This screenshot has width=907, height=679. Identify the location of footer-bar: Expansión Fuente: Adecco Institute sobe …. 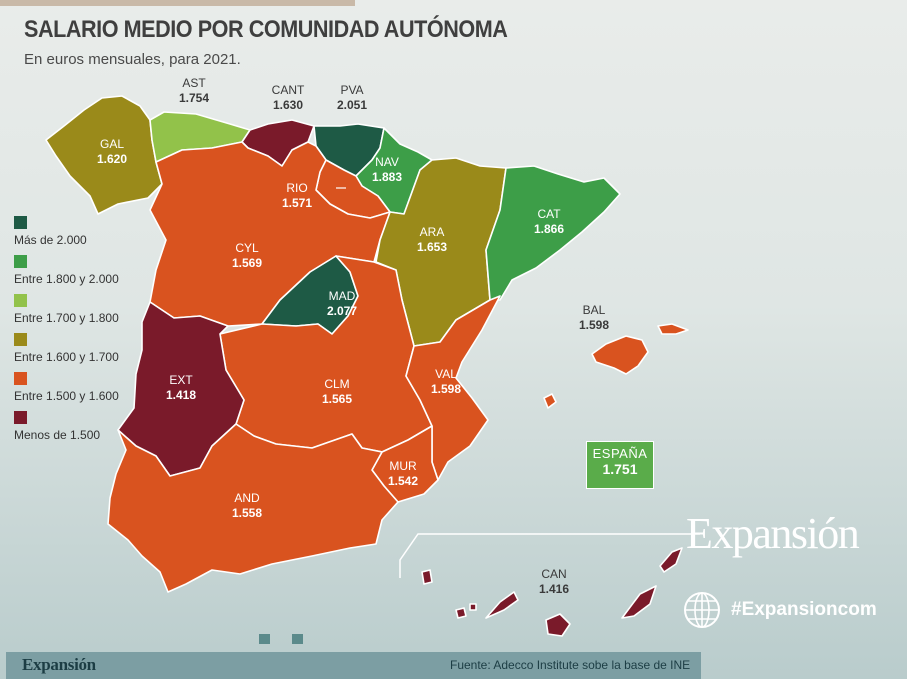
(353, 665).